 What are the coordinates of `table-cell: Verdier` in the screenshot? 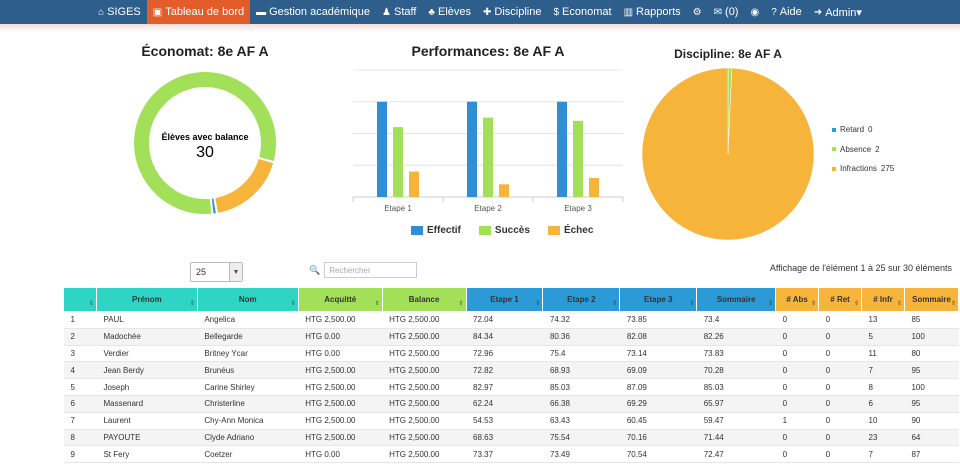 It's located at (147, 354).